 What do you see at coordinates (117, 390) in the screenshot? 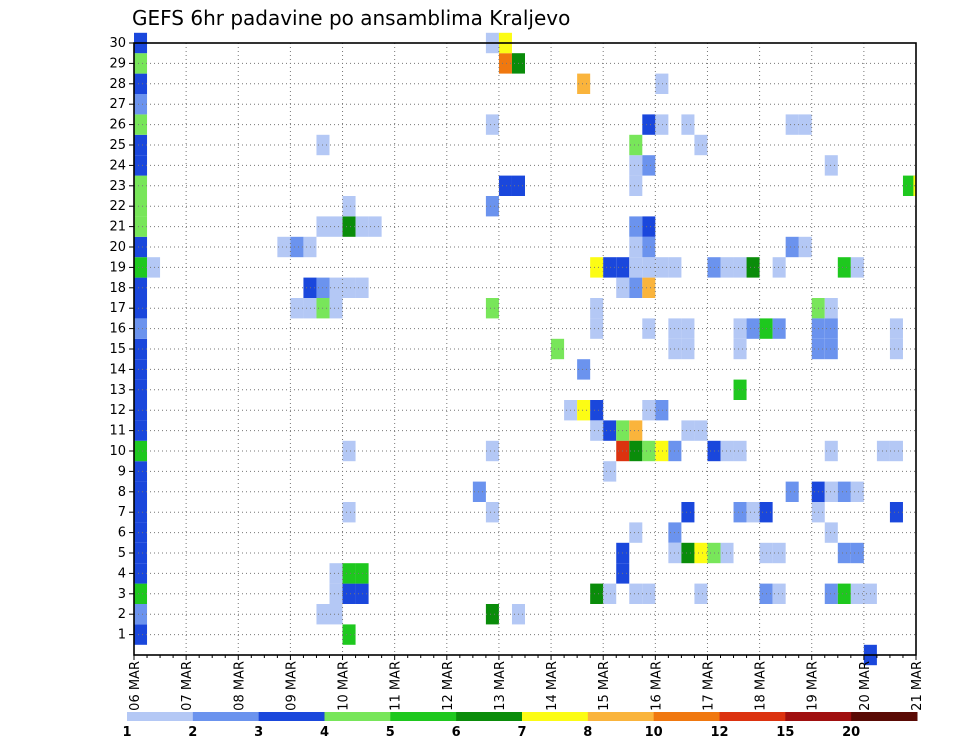
I see `y-tick-label: 13` at bounding box center [117, 390].